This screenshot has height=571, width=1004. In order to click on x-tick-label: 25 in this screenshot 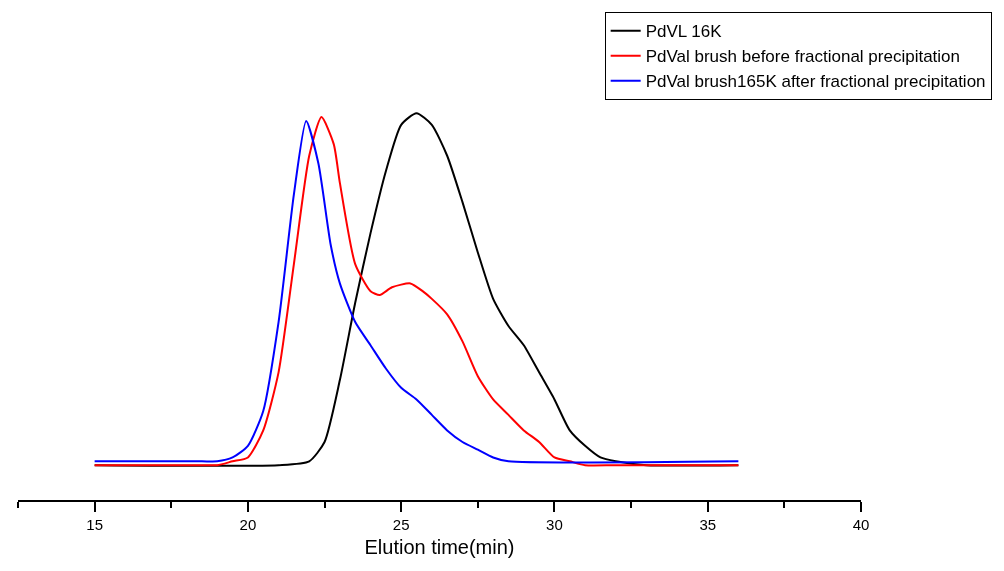, I will do `click(401, 524)`.